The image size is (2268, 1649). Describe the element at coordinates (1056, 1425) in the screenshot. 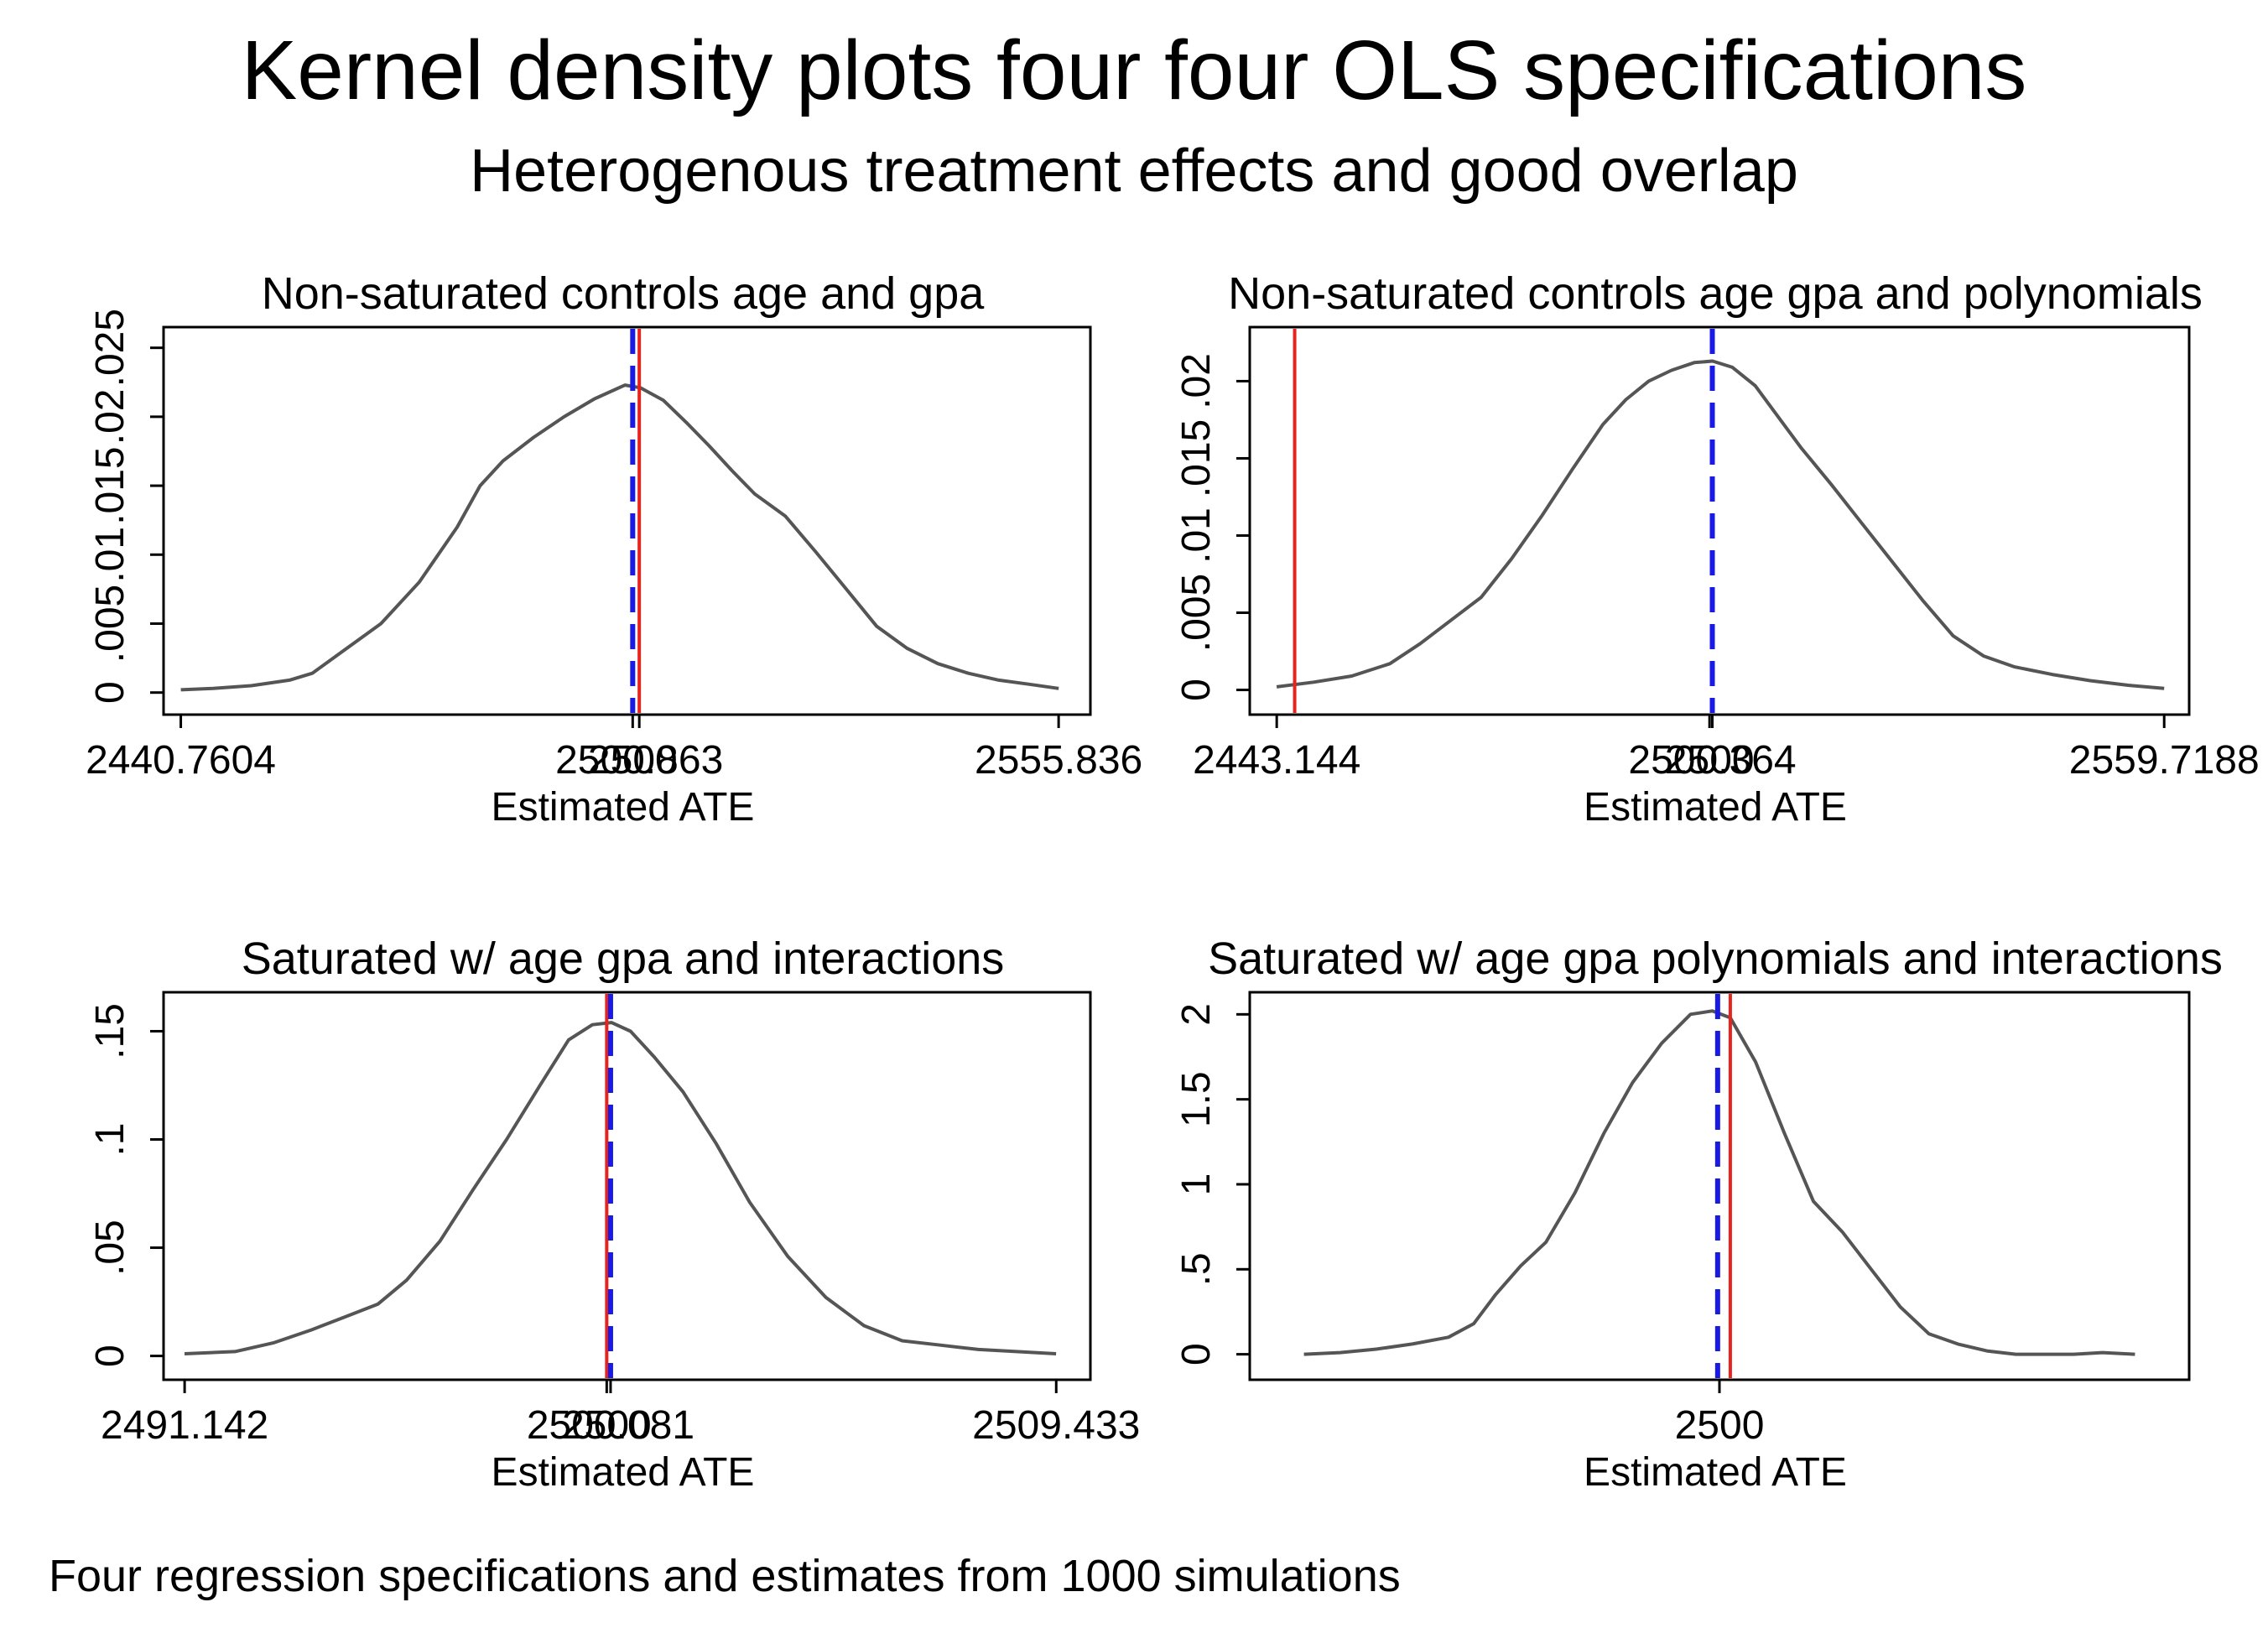

I see `x-tick-label: 2509.433` at that location.